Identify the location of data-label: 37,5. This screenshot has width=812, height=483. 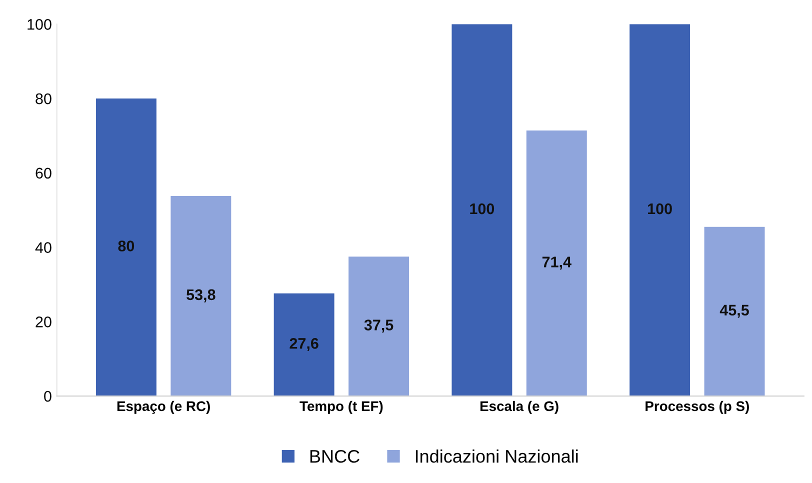
(379, 326).